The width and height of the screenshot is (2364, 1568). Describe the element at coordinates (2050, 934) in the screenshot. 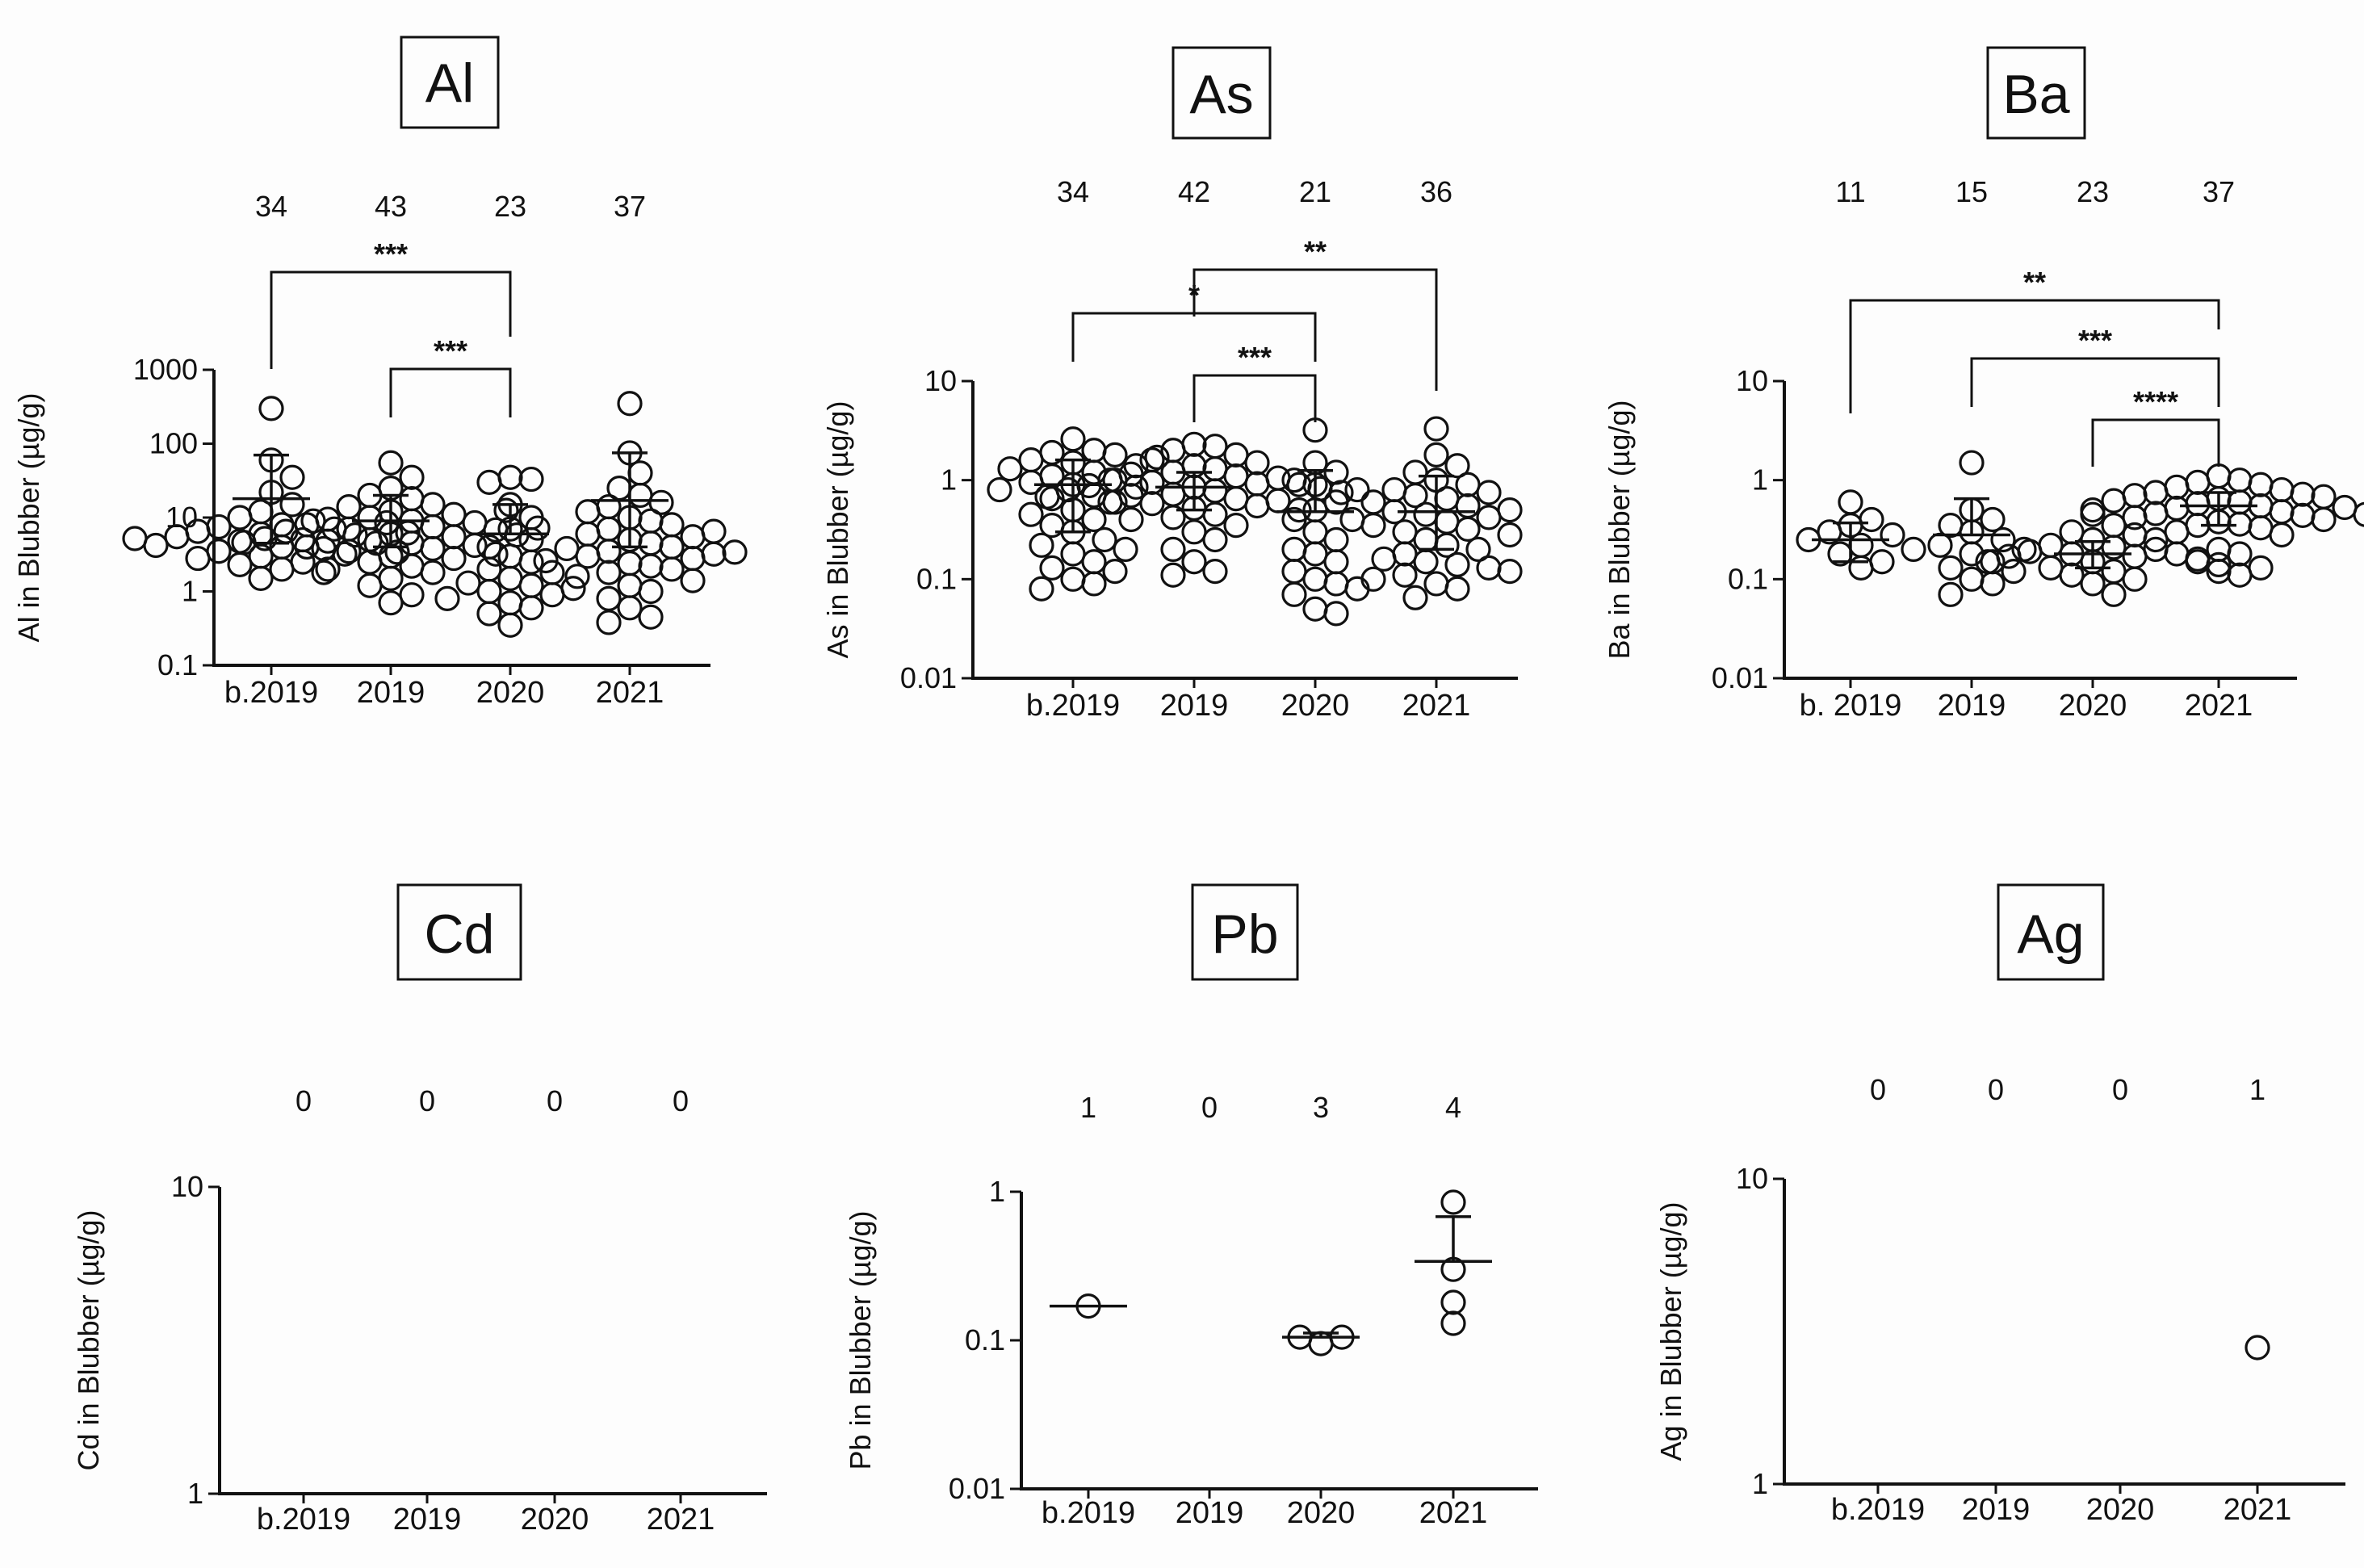

I see `panel-title: Ag` at that location.